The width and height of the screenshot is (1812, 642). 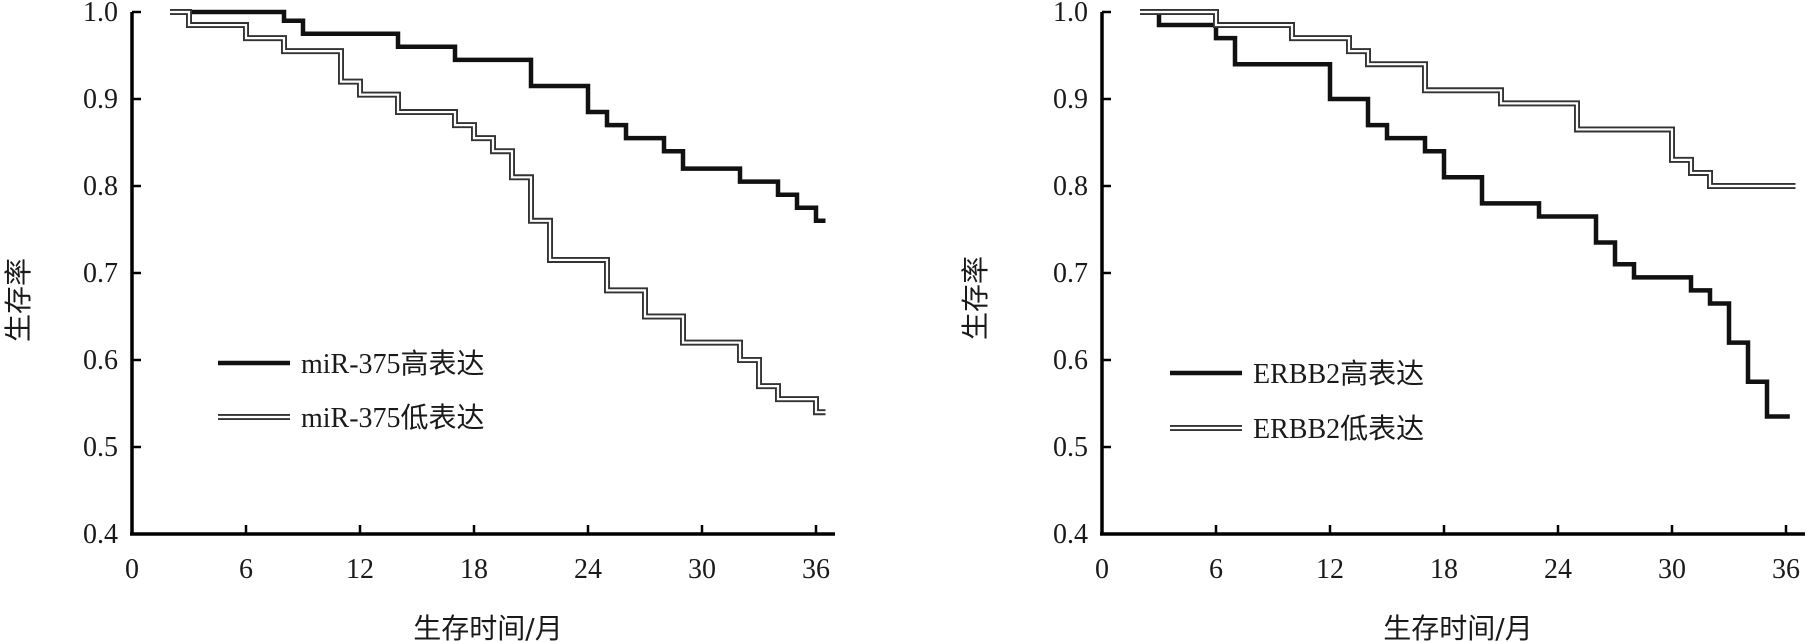 I want to click on legend-label-0: miR-375高表达, so click(x=393, y=364).